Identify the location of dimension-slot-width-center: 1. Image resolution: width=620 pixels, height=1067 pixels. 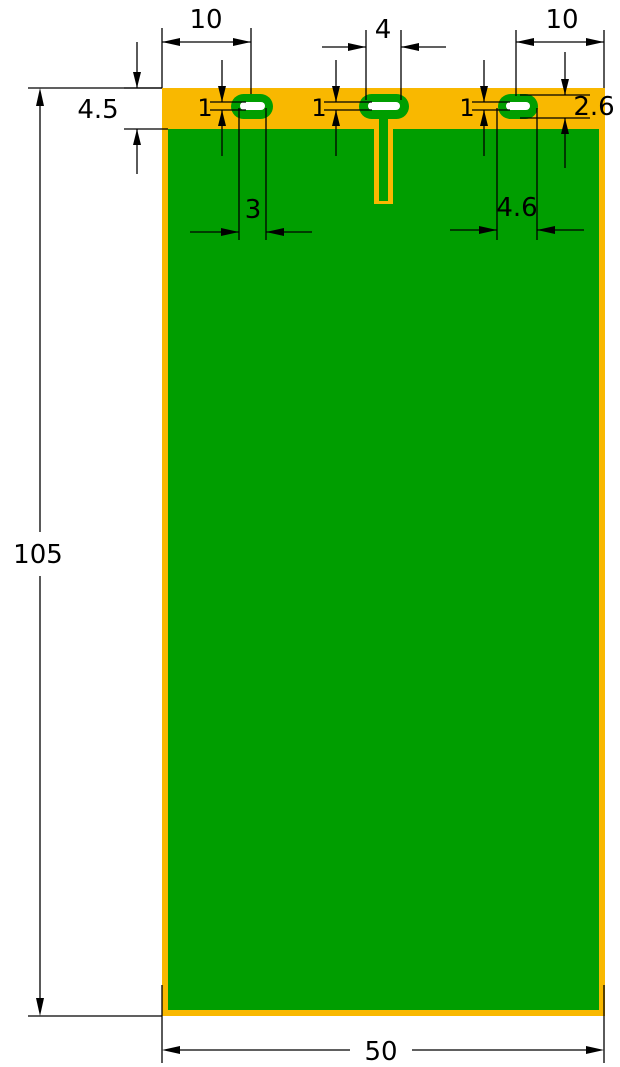
(341, 108).